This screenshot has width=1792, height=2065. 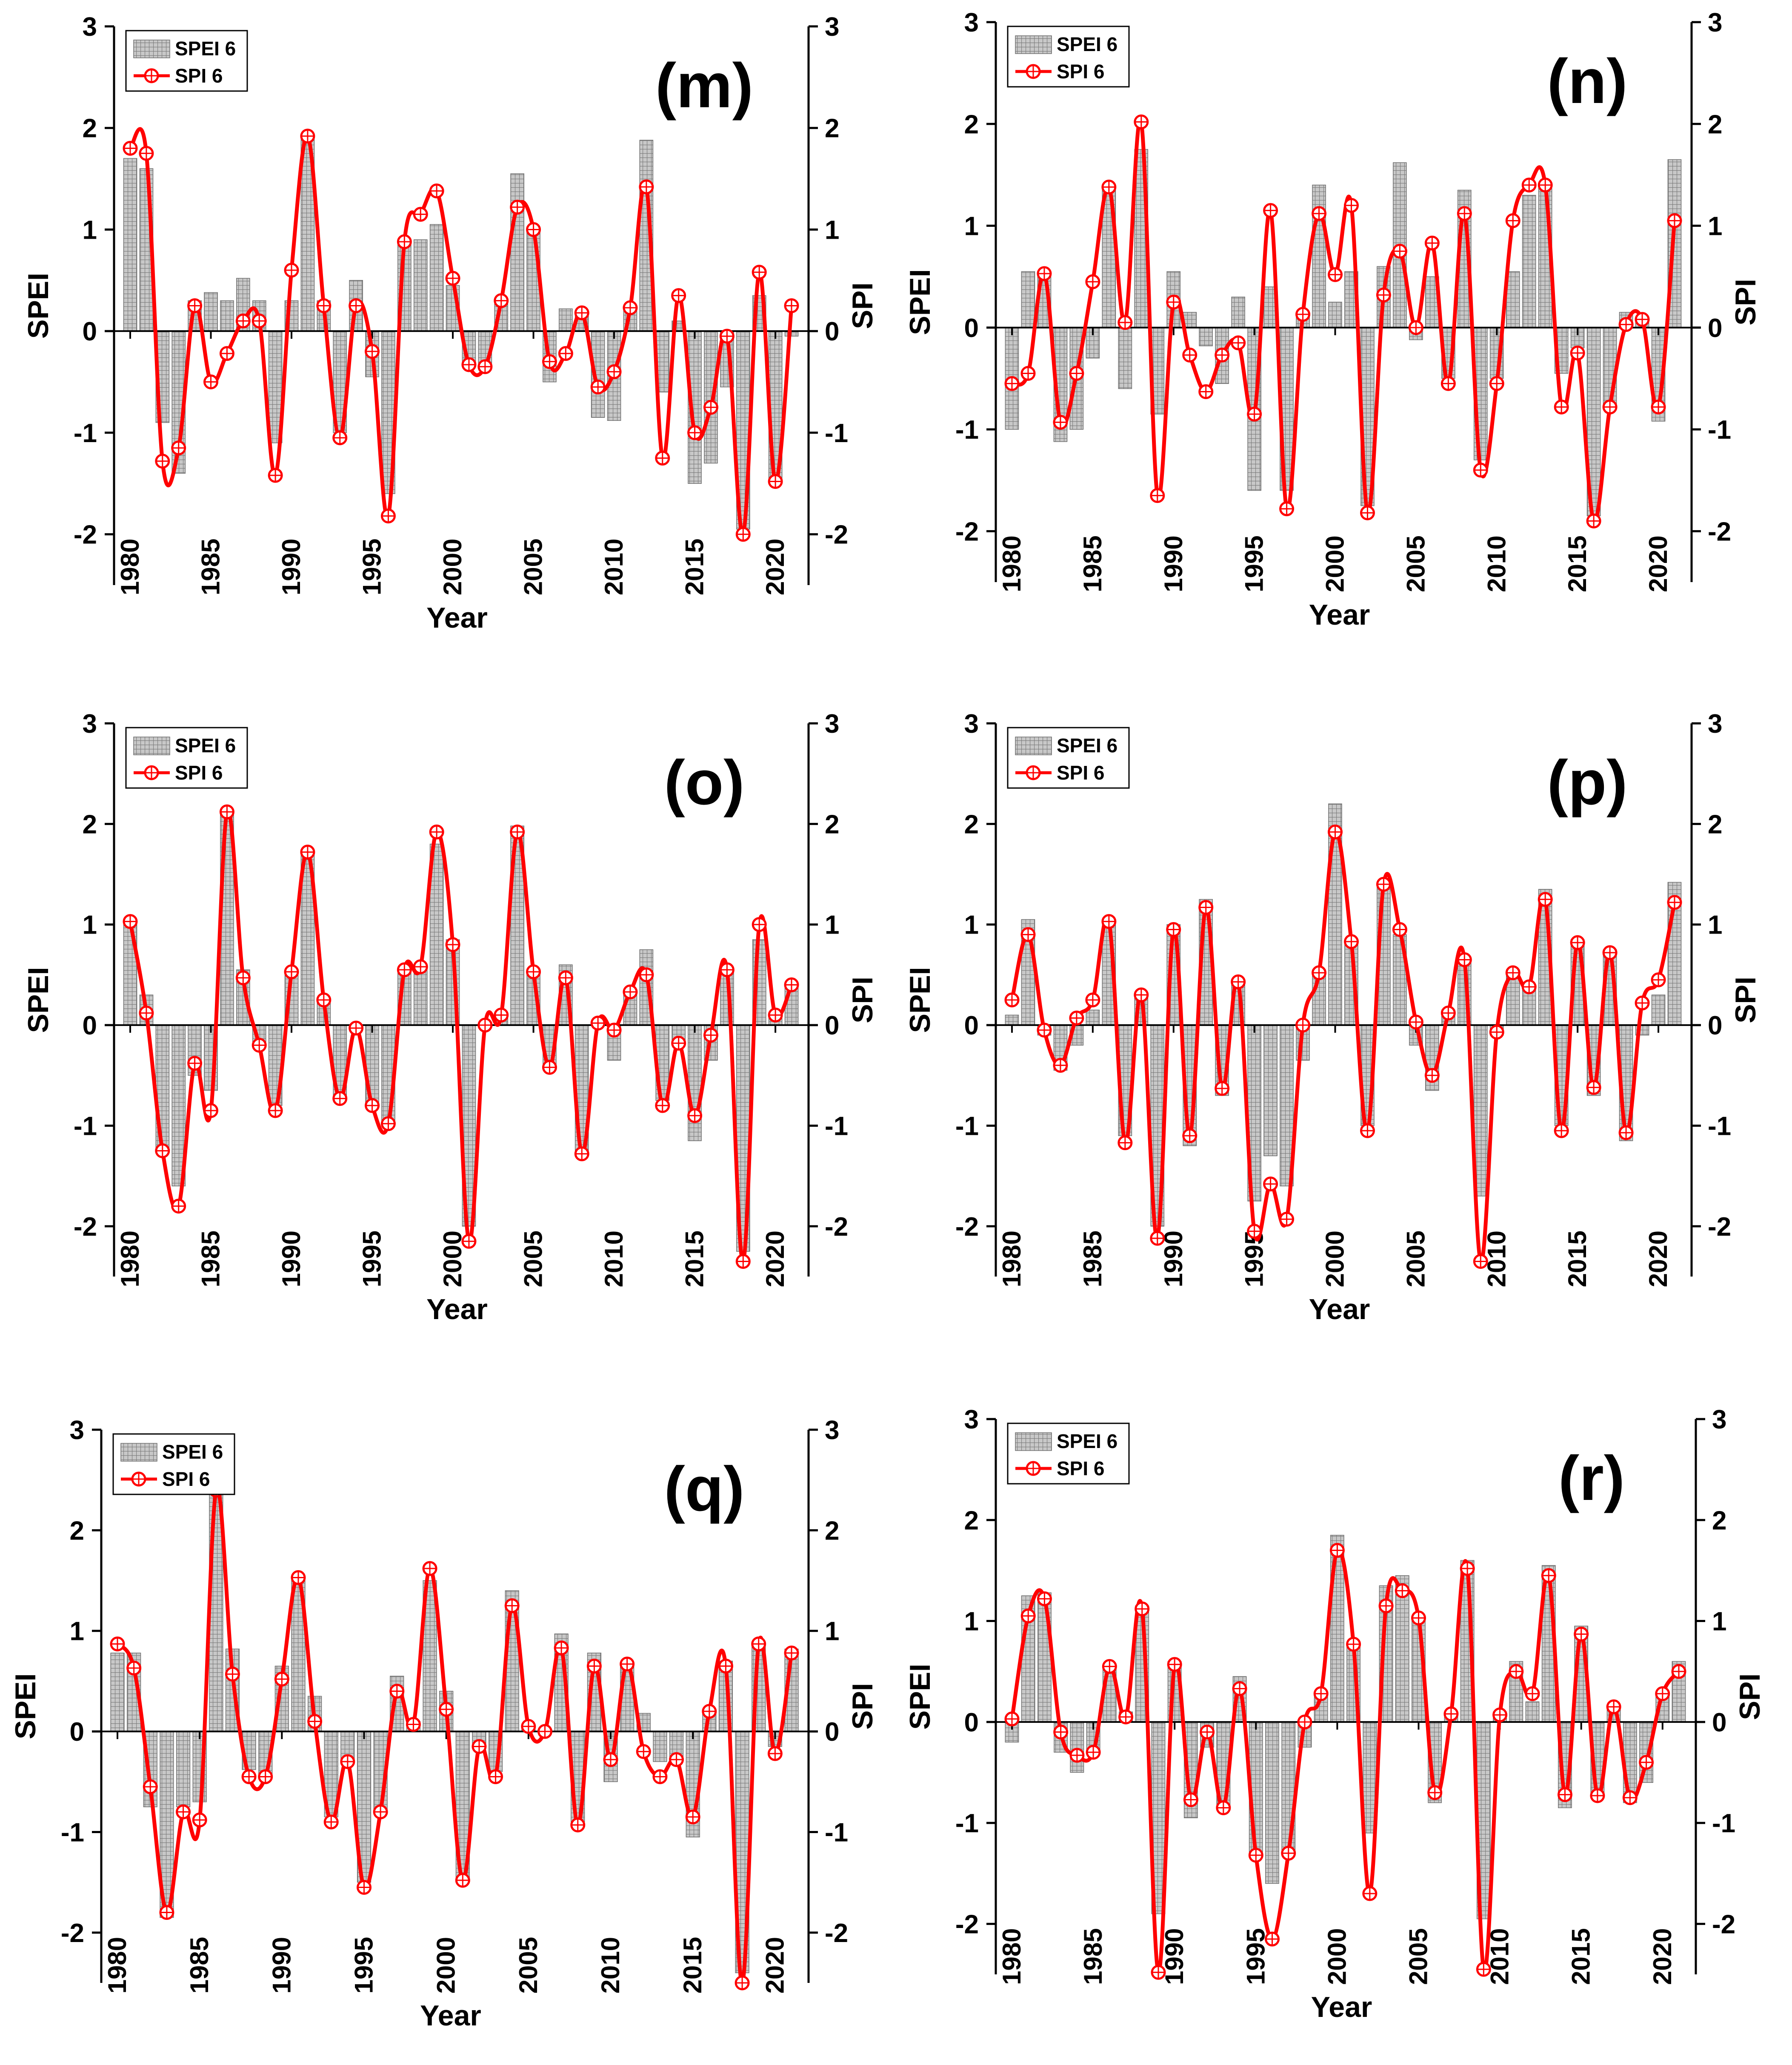 I want to click on panel-label: (p), so click(x=1587, y=783).